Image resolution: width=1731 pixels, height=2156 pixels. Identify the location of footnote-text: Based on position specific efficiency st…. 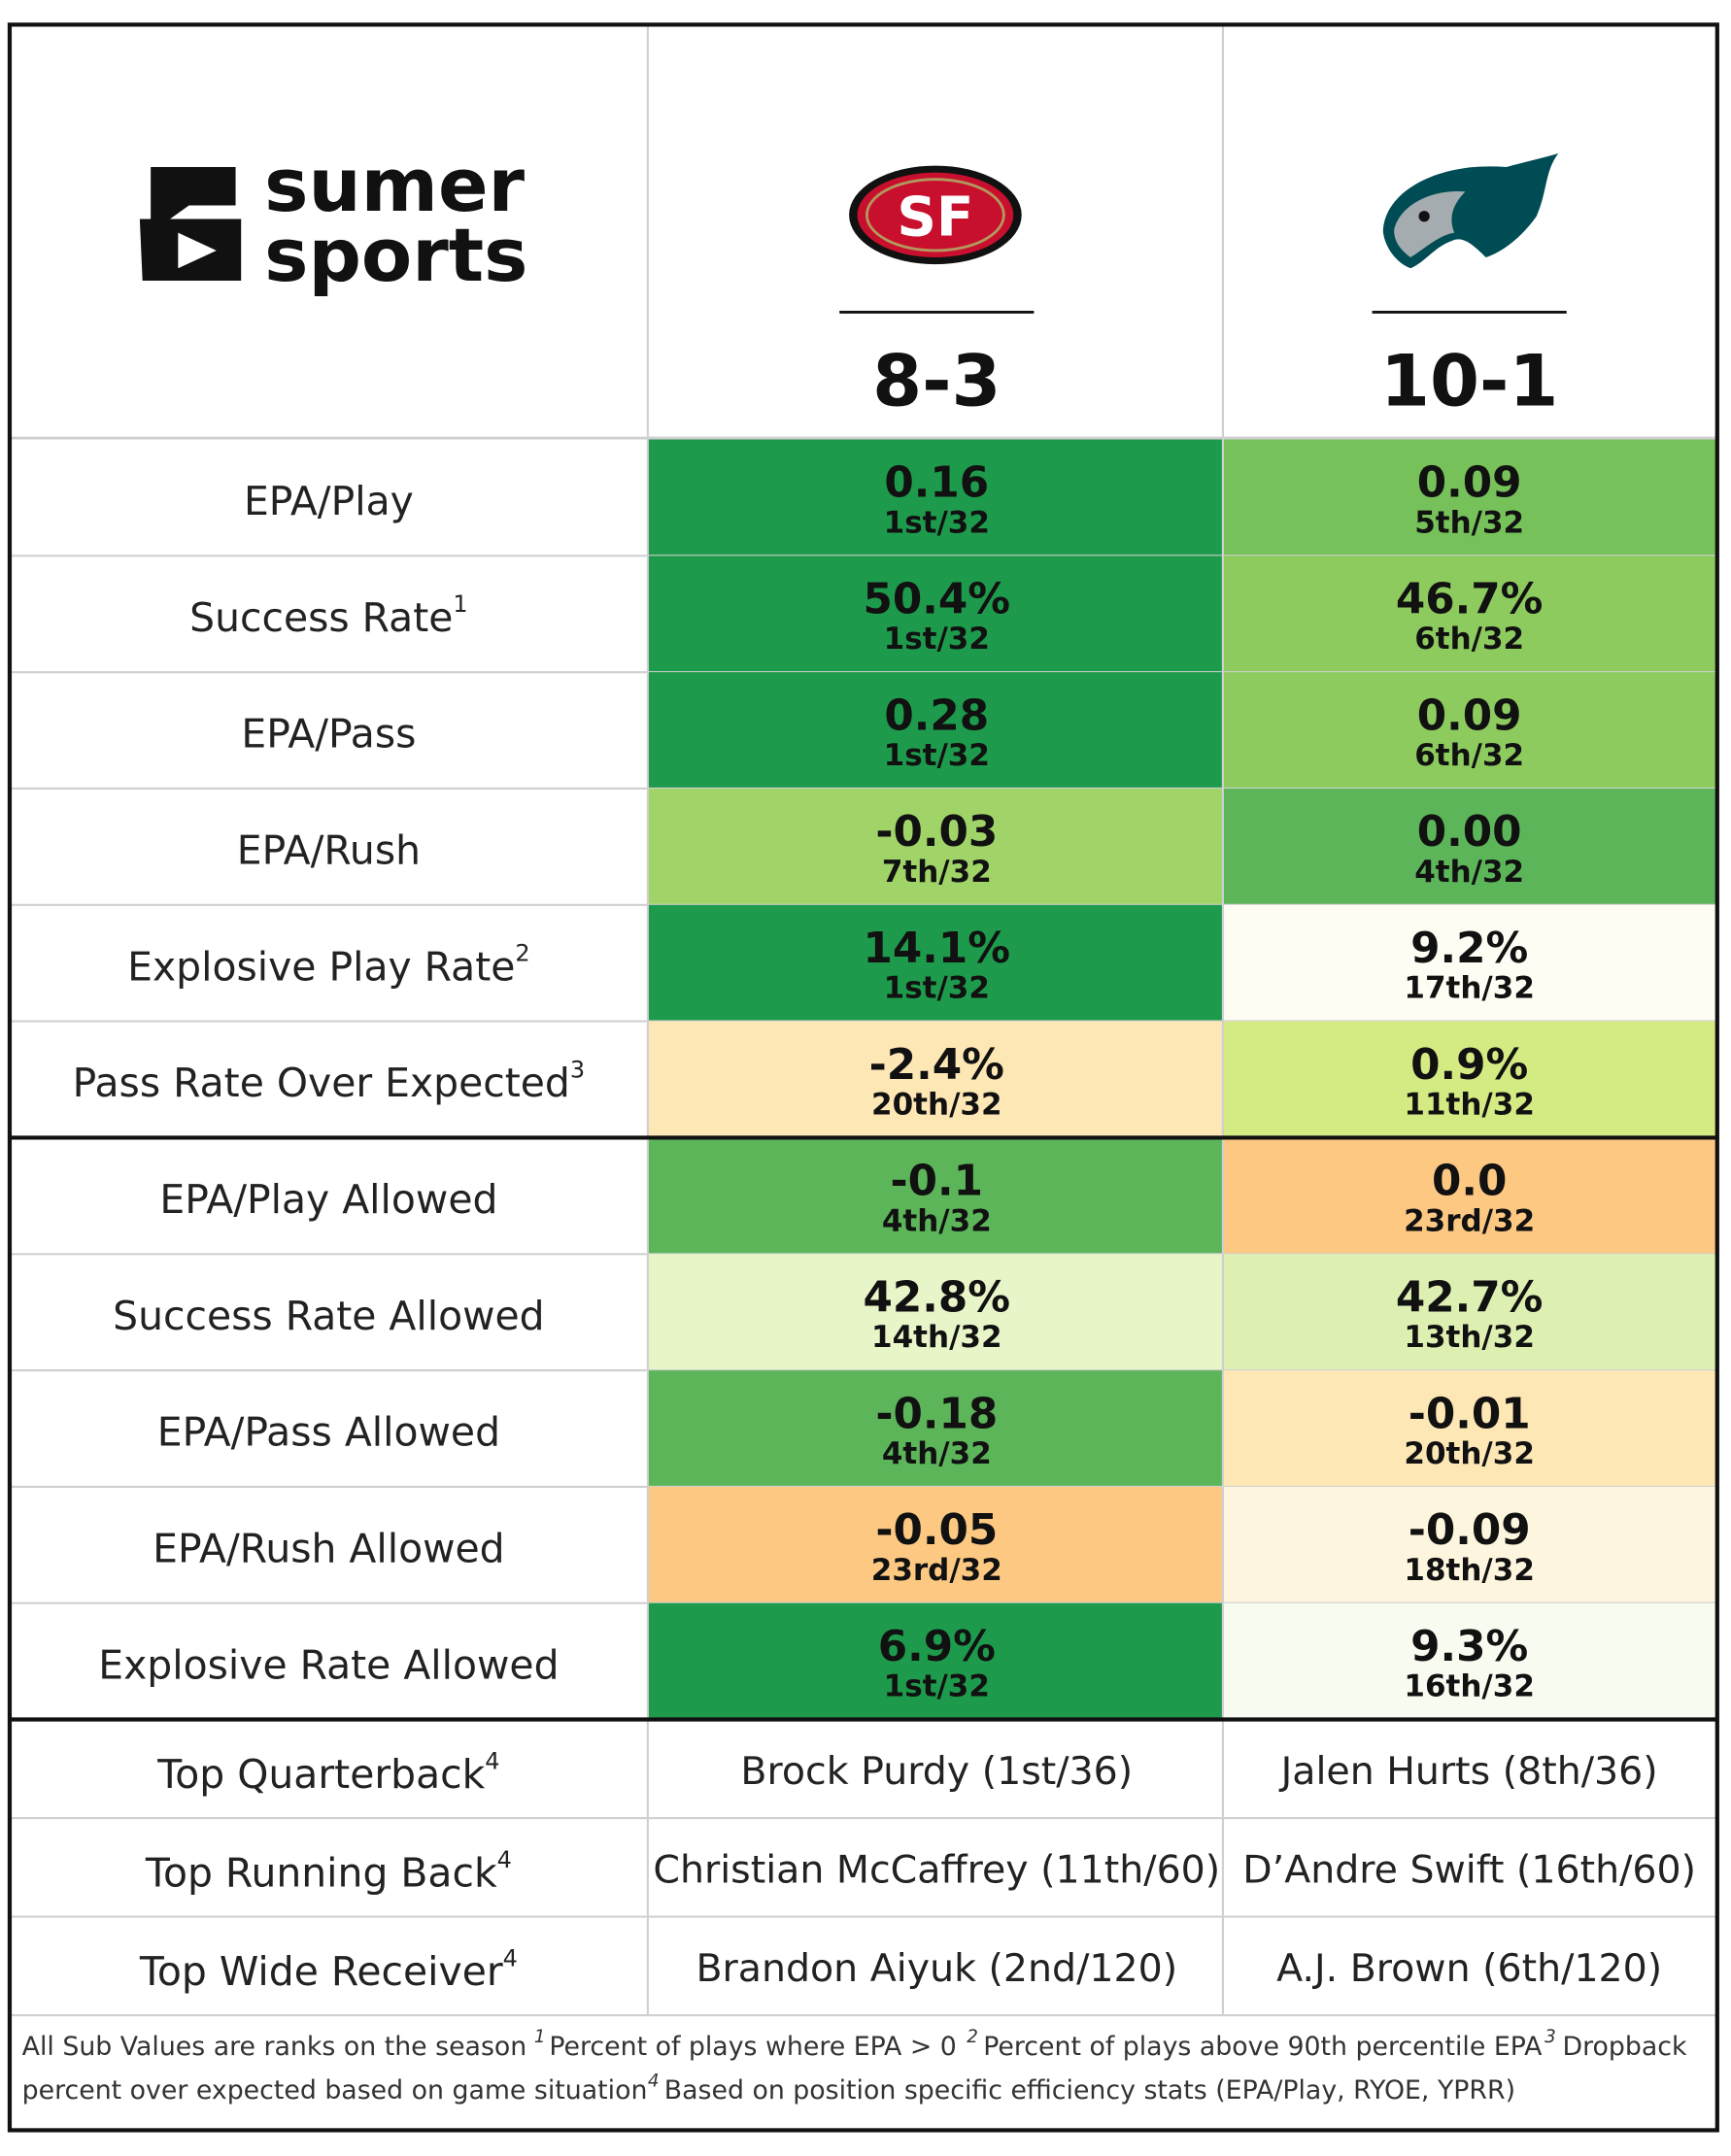
(1089, 2090).